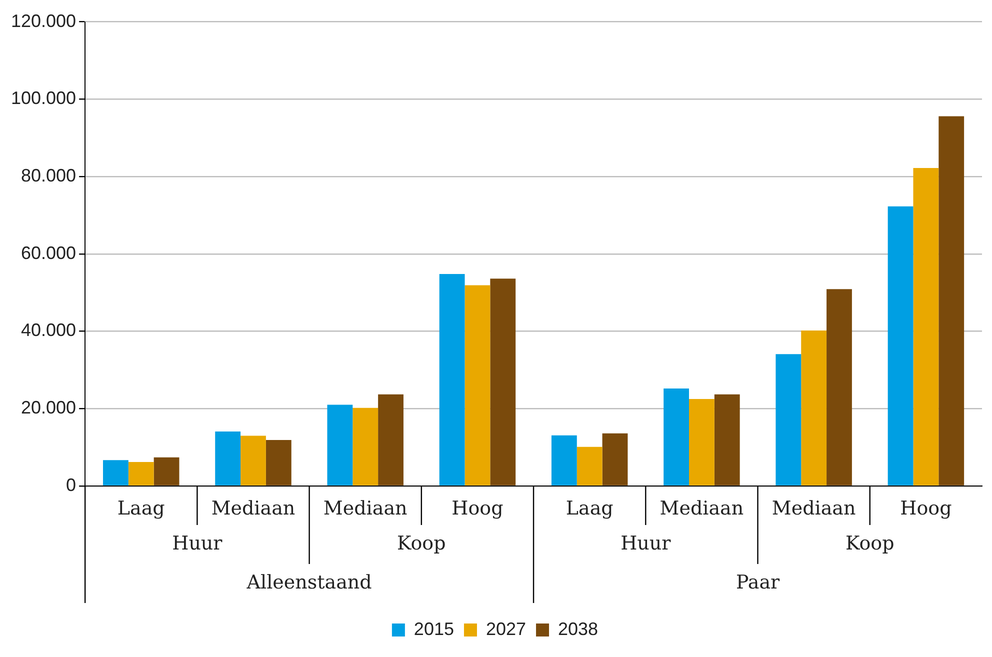 The width and height of the screenshot is (992, 657). Describe the element at coordinates (48, 252) in the screenshot. I see `y-tick-label: 60.000` at that location.